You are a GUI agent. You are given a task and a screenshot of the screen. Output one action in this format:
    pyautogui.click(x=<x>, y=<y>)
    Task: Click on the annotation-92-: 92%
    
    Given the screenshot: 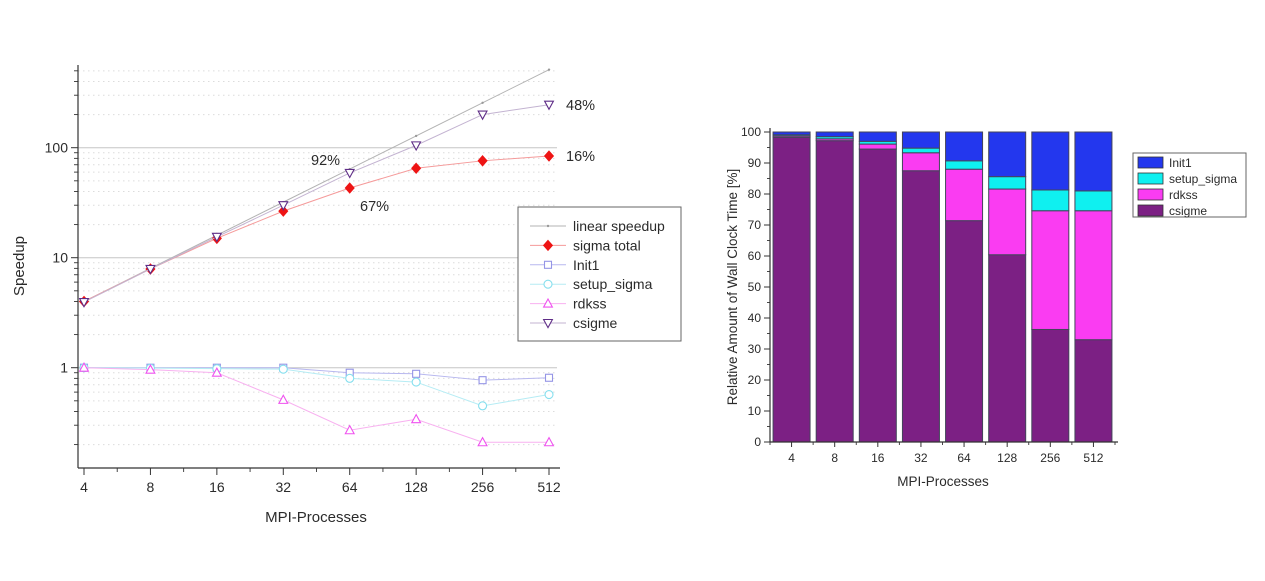 What is the action you would take?
    pyautogui.click(x=325, y=161)
    